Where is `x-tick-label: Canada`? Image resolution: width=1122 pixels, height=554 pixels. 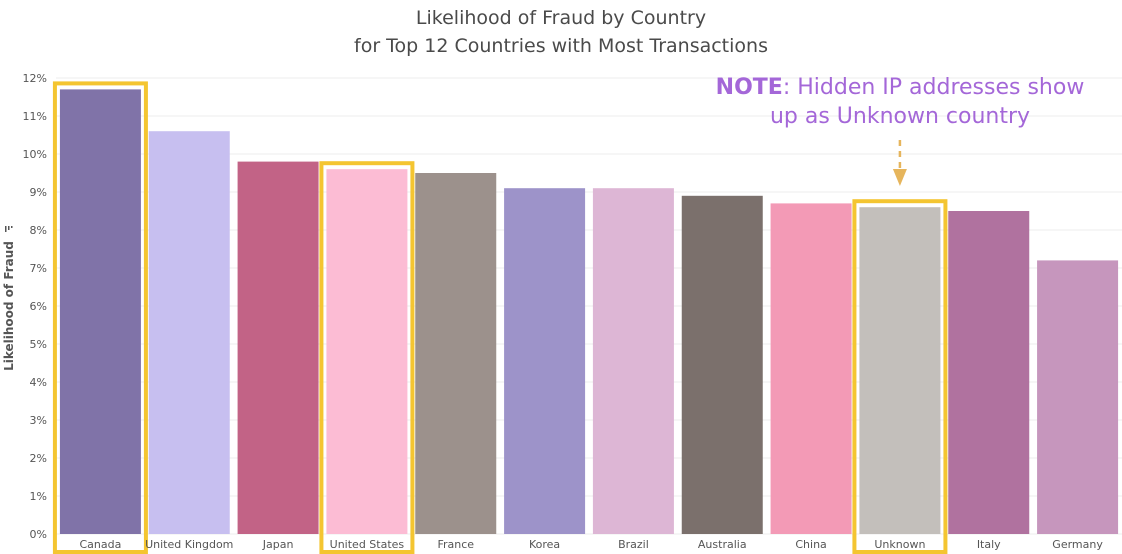
x-tick-label: Canada is located at coordinates (100, 544).